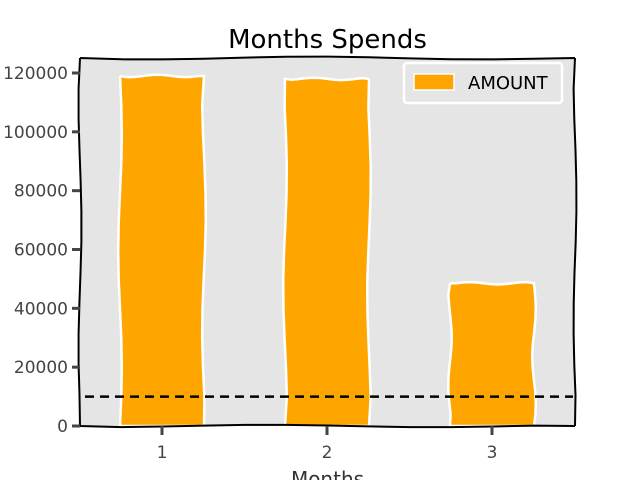 The height and width of the screenshot is (480, 640). Describe the element at coordinates (434, 82) in the screenshot. I see `legend-swatch` at that location.